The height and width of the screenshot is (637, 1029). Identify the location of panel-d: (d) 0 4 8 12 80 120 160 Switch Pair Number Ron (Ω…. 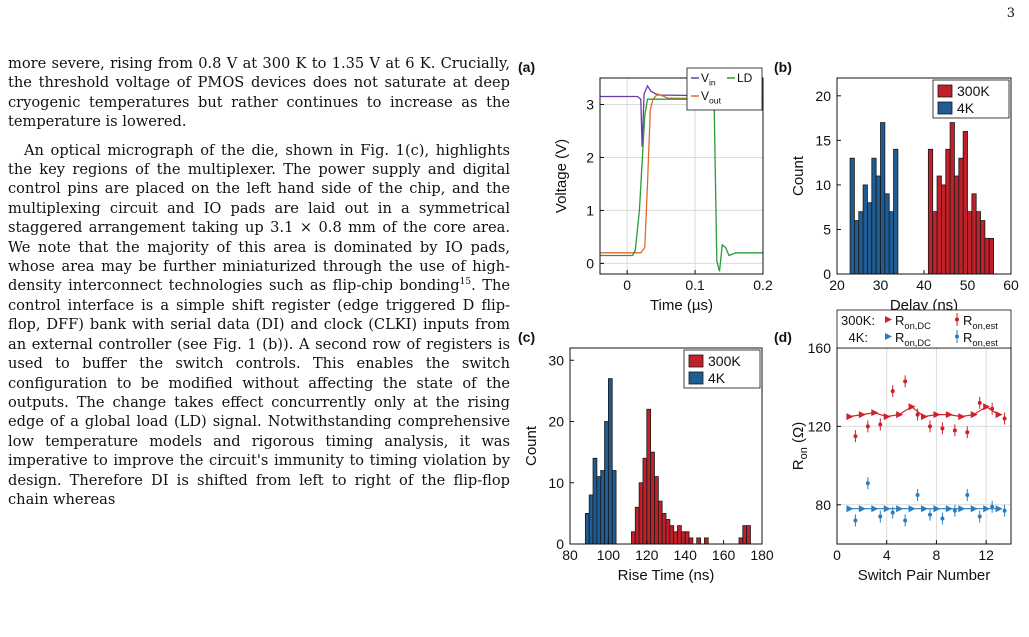
(893, 446).